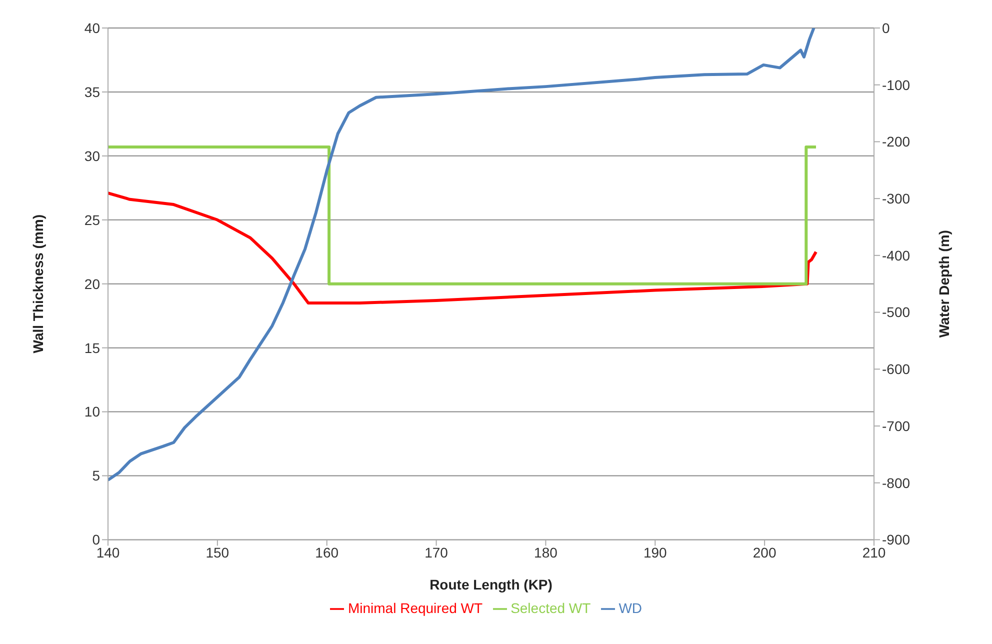  Describe the element at coordinates (896, 312) in the screenshot. I see `y2-tick-label: -500` at that location.